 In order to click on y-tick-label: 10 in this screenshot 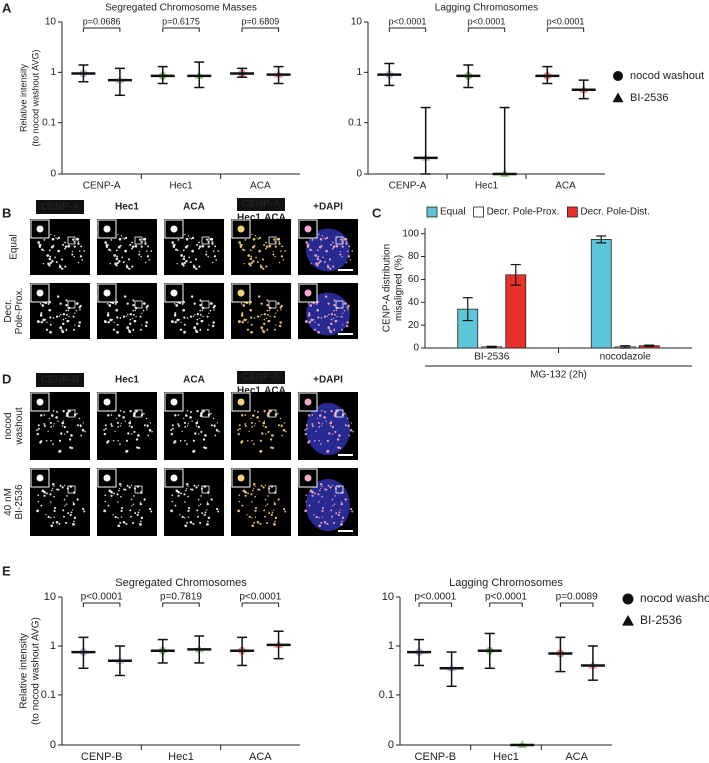, I will do `click(388, 597)`.